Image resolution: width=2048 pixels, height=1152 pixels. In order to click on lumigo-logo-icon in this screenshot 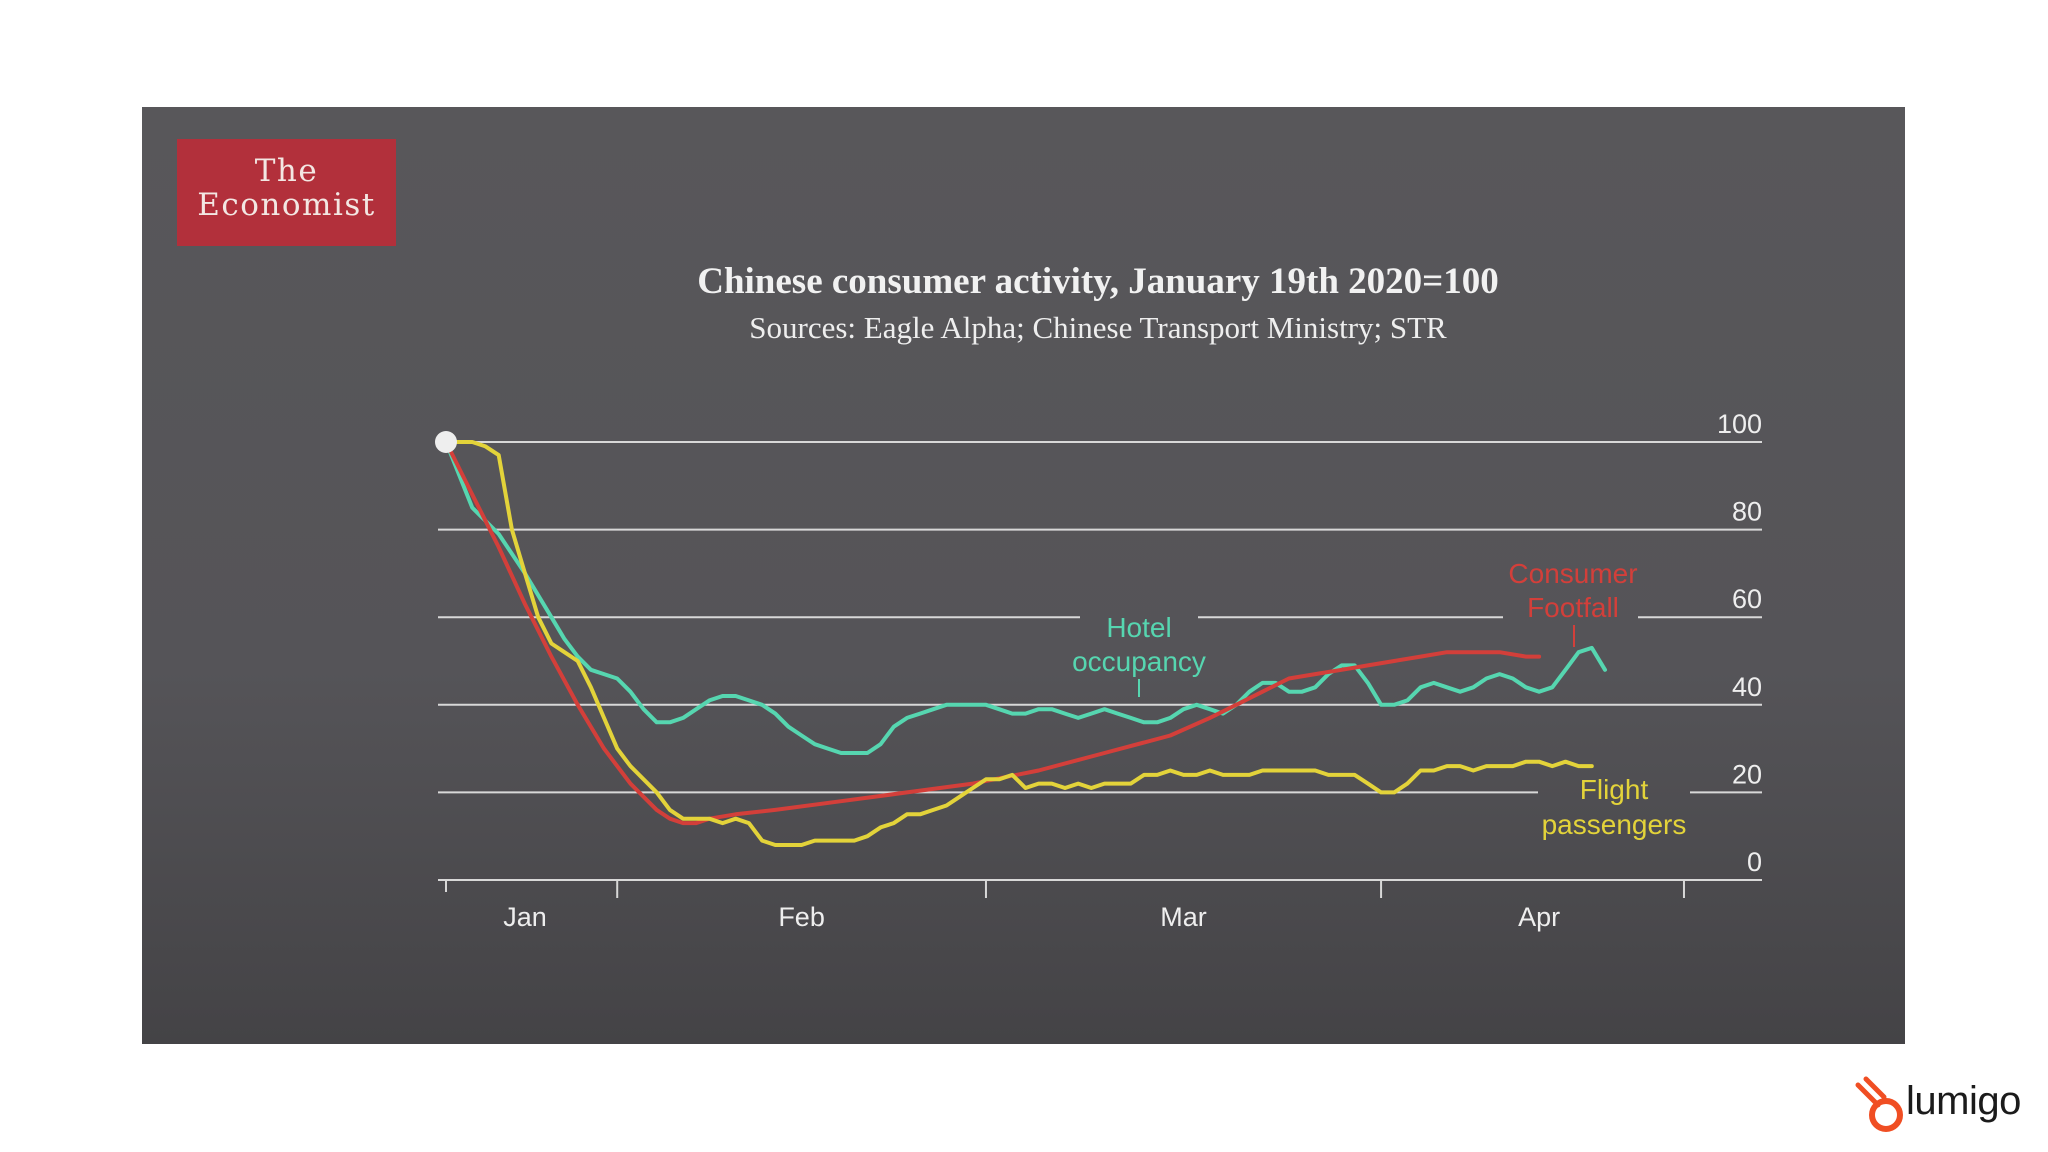, I will do `click(1879, 1104)`.